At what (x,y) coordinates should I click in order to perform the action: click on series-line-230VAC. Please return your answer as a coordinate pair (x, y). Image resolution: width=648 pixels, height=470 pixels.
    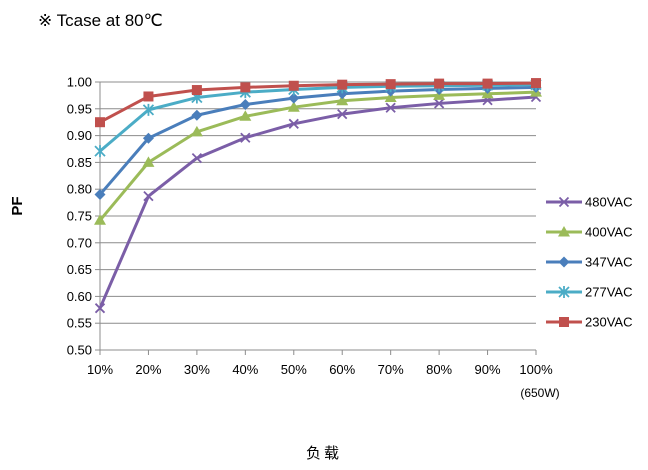
    Looking at the image, I should click on (318, 102).